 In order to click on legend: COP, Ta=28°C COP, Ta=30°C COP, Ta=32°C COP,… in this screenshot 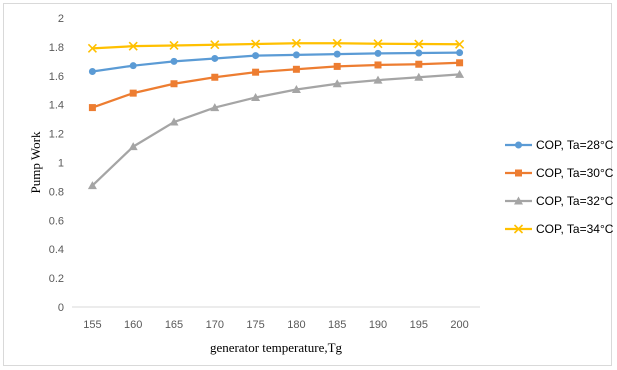, I will do `click(559, 187)`.